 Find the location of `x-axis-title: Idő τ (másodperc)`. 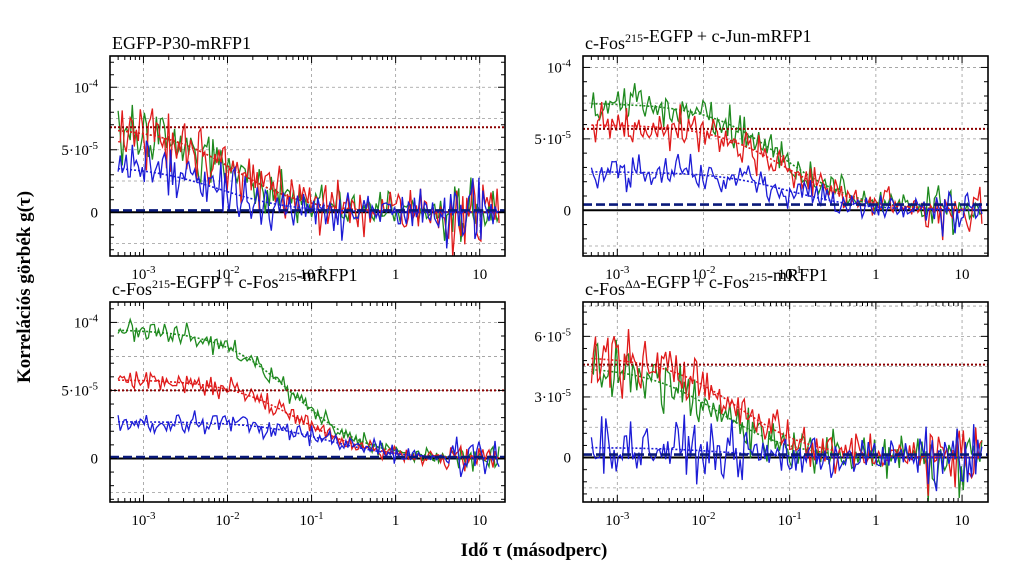

x-axis-title: Idő τ (másodperc) is located at coordinates (534, 550).